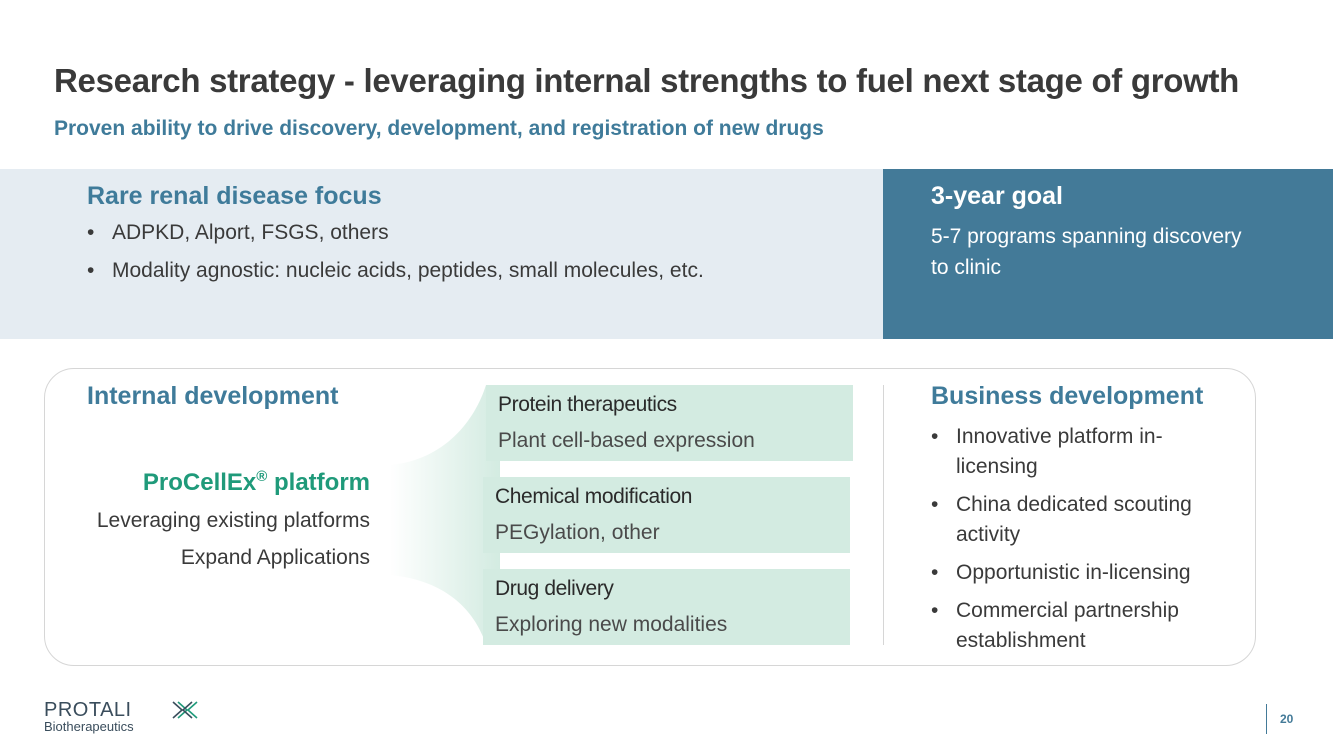  What do you see at coordinates (1287, 719) in the screenshot?
I see `page-number: 20` at bounding box center [1287, 719].